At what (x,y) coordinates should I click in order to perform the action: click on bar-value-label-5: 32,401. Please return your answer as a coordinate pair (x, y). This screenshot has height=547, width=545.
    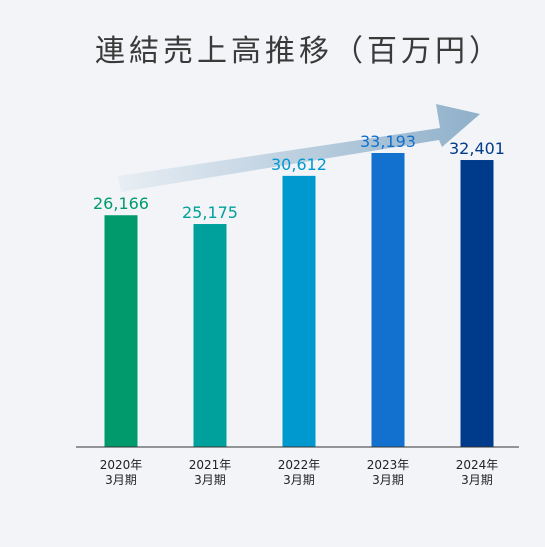
    Looking at the image, I should click on (477, 148).